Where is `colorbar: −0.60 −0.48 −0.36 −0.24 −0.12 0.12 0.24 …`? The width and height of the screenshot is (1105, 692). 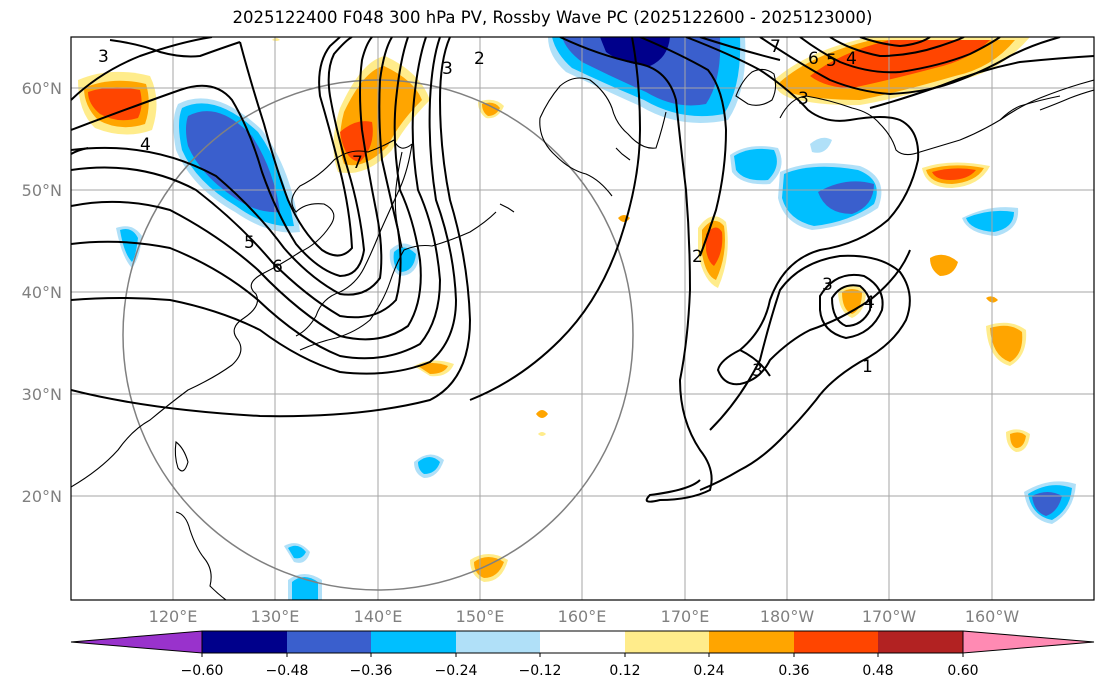
colorbar: −0.60 −0.48 −0.36 −0.24 −0.12 0.12 0.24 … is located at coordinates (582, 654).